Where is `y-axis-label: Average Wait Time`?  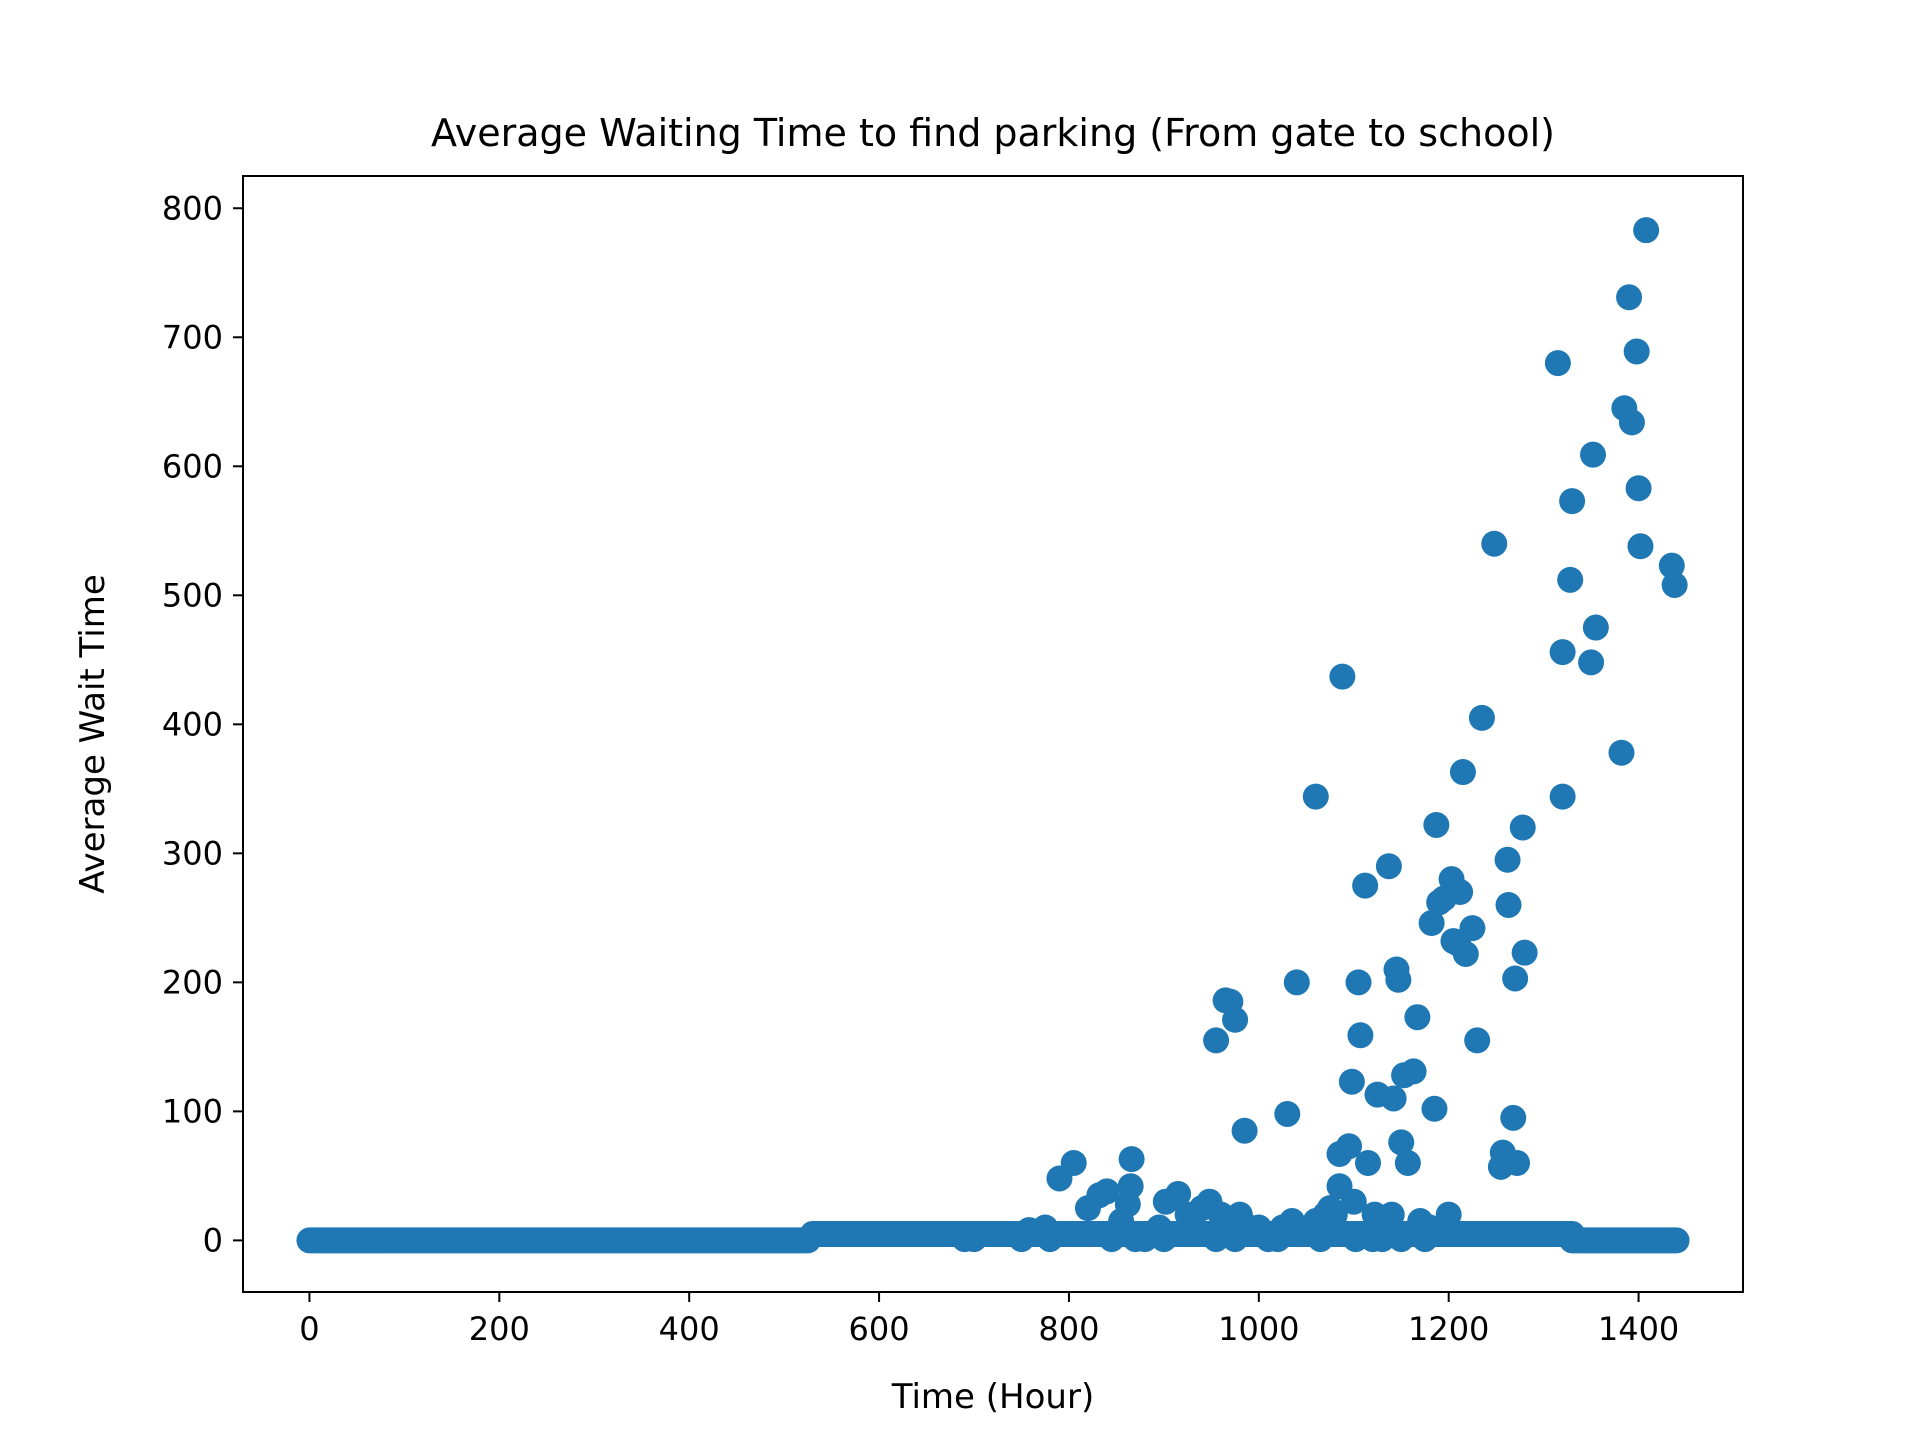 y-axis-label: Average Wait Time is located at coordinates (93, 734).